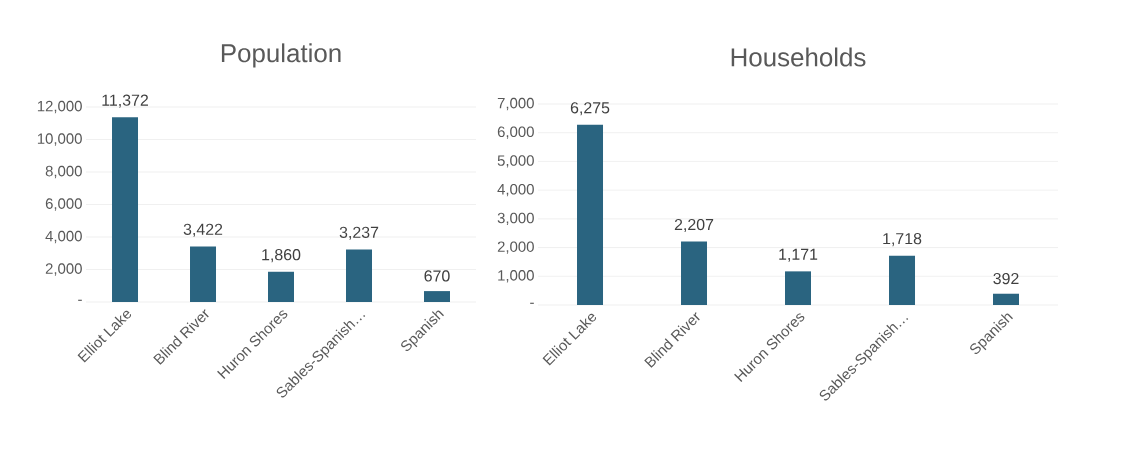  Describe the element at coordinates (125, 101) in the screenshot. I see `data-label: 11,372` at that location.